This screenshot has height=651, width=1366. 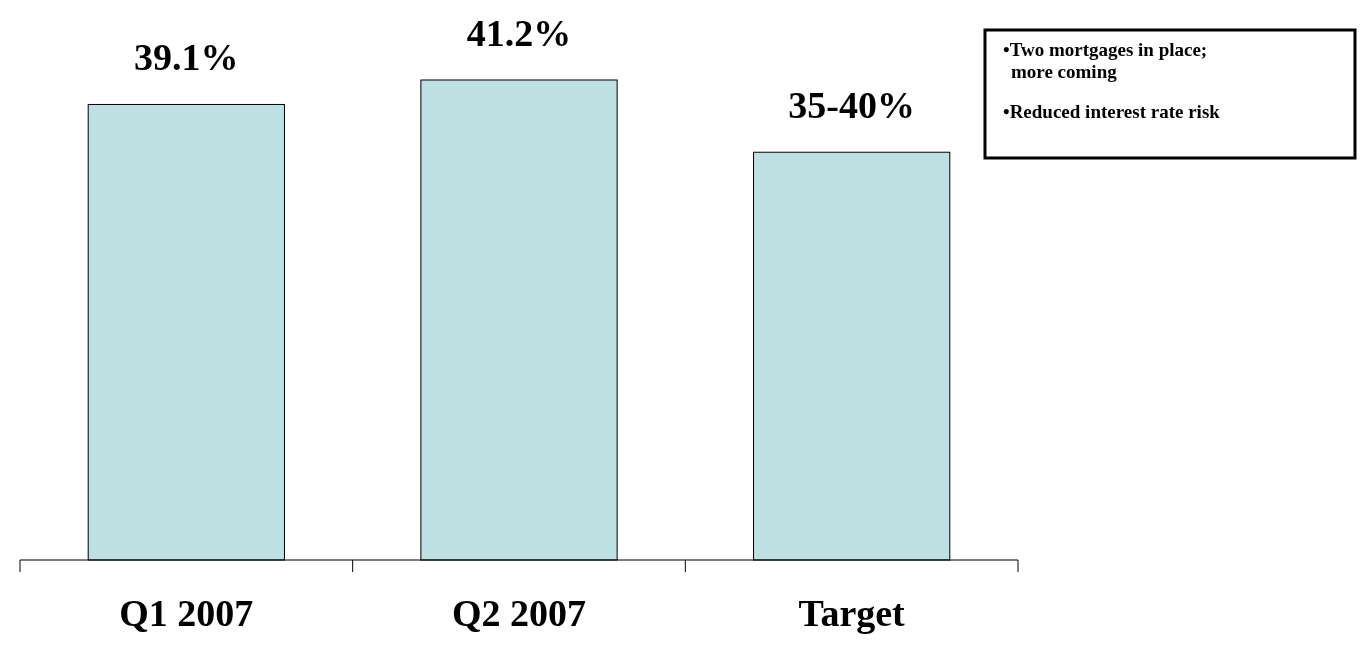 What do you see at coordinates (186, 57) in the screenshot?
I see `data-label: 39.1%` at bounding box center [186, 57].